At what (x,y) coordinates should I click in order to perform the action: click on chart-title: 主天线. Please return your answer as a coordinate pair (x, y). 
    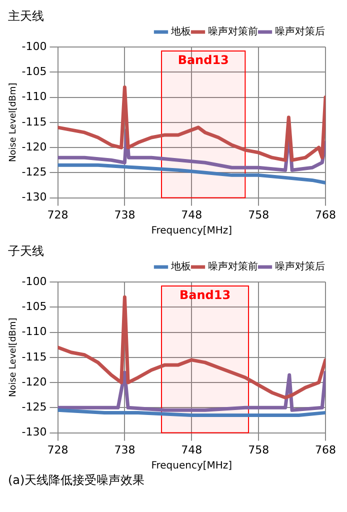
    Looking at the image, I should click on (26, 16).